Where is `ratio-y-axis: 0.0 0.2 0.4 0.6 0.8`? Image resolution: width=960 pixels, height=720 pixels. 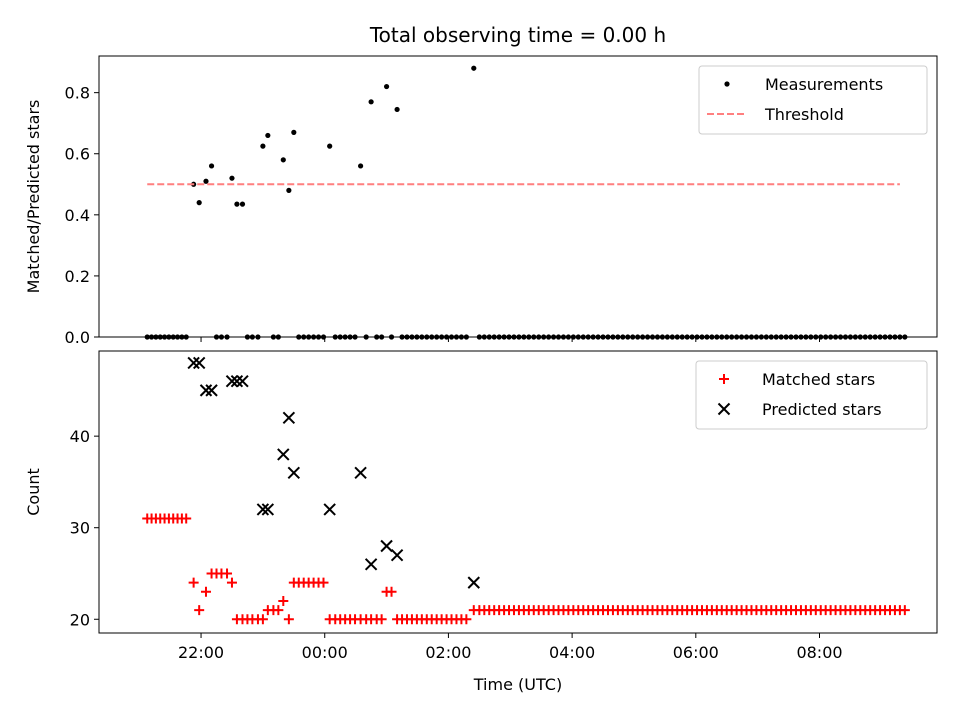 ratio-y-axis: 0.0 0.2 0.4 0.6 0.8 is located at coordinates (82, 215).